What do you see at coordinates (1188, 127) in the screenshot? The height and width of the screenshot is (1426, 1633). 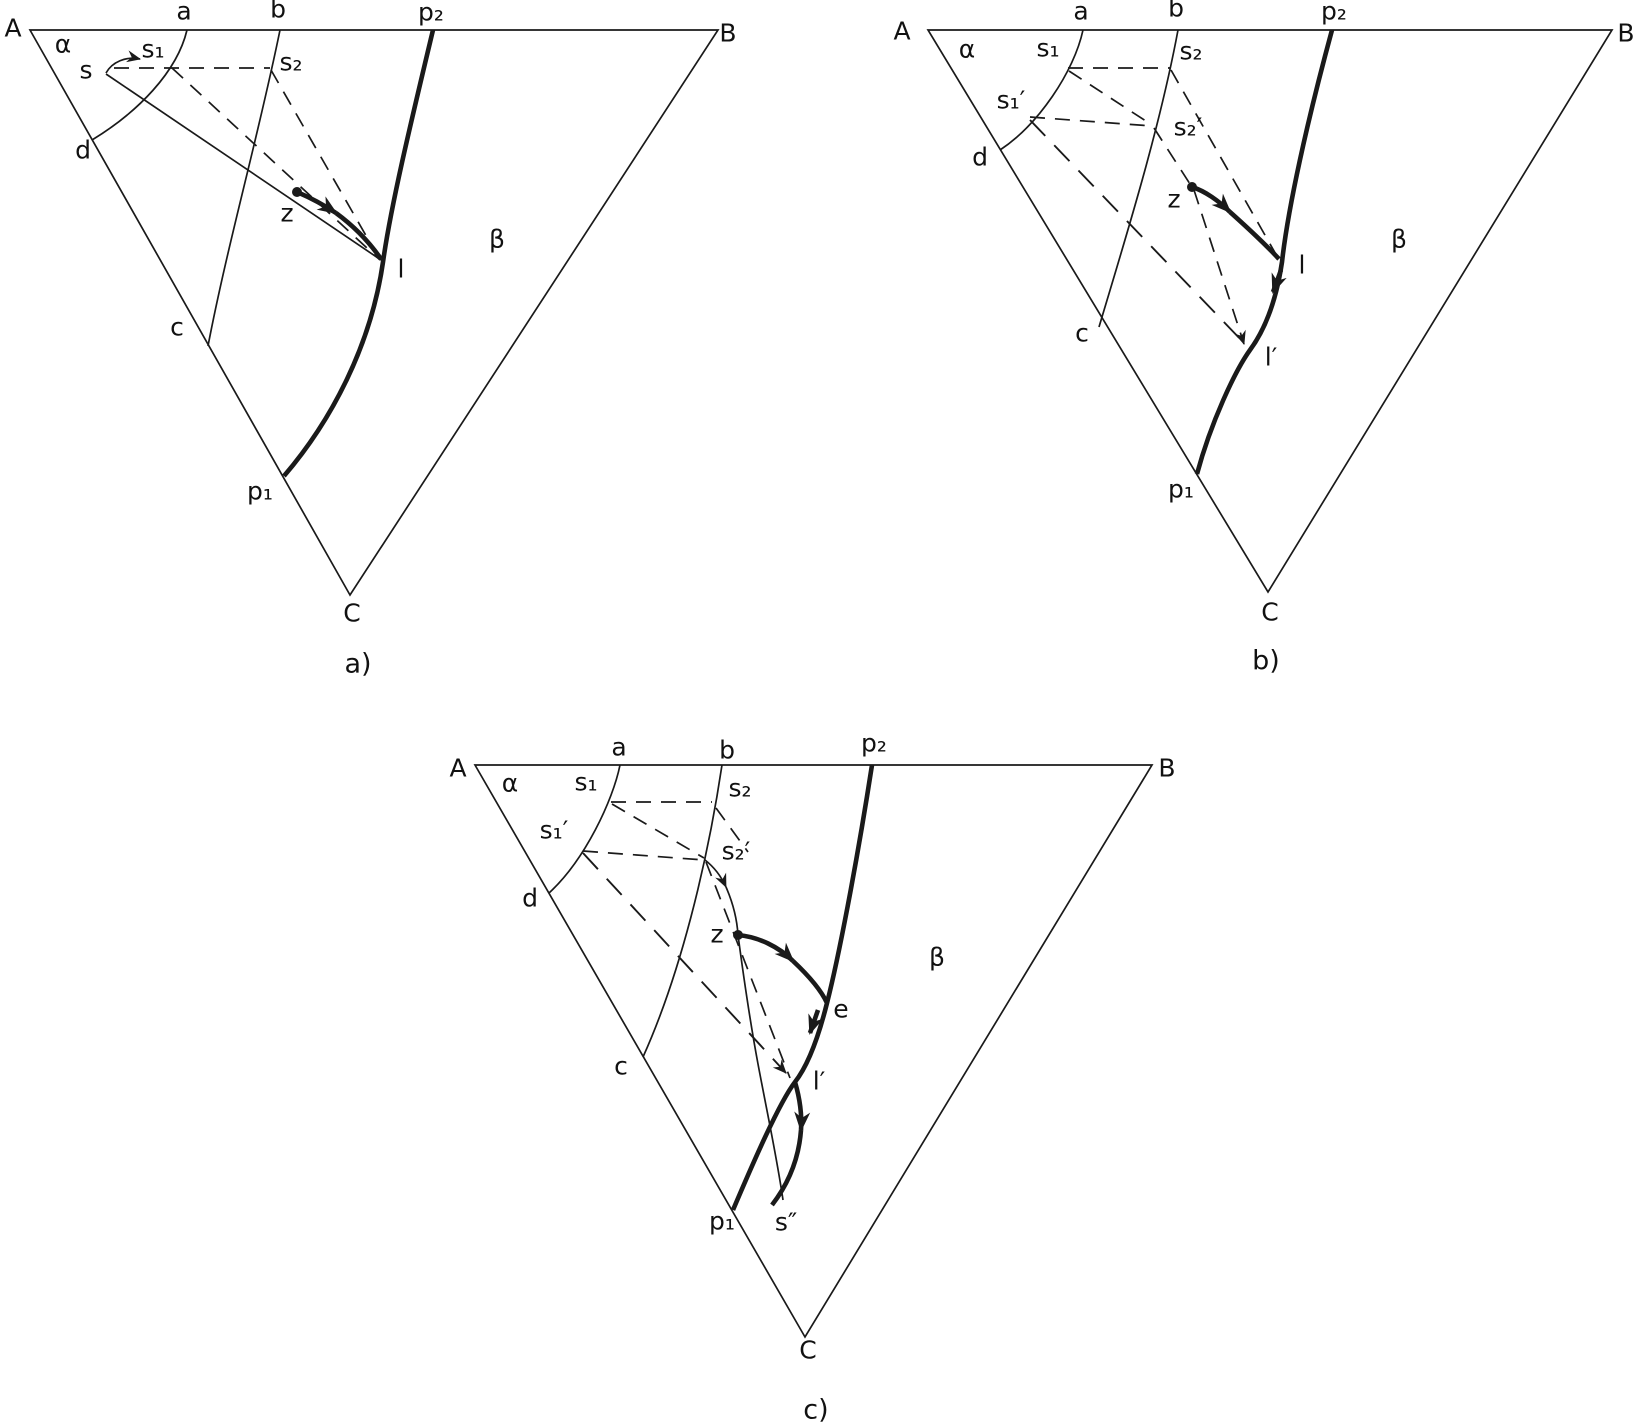 I see `point-label-s2-prime-b: s₂′` at bounding box center [1188, 127].